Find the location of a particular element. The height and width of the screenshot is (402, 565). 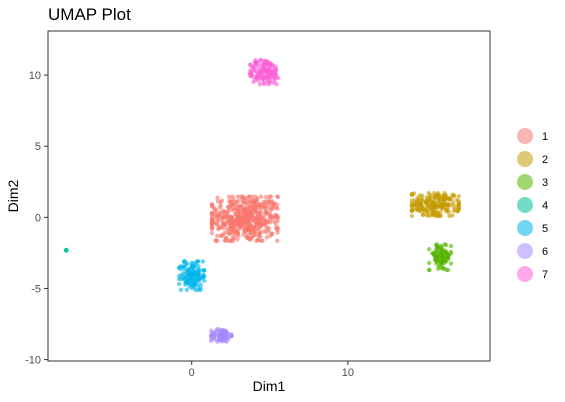

legend-label-1: 1 is located at coordinates (545, 137).